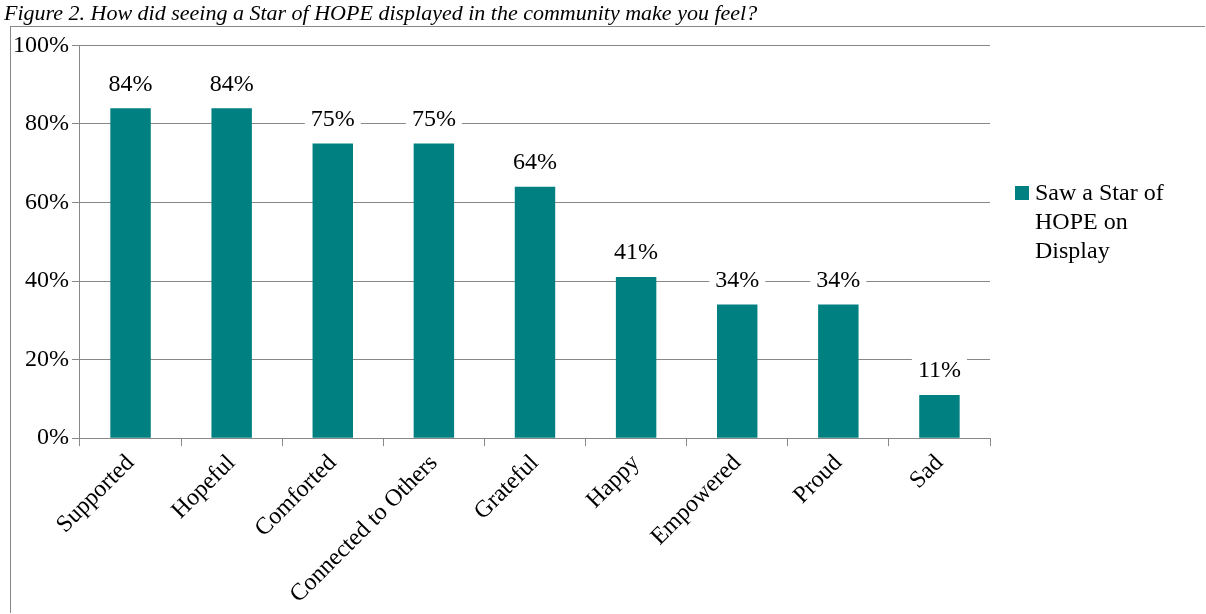  Describe the element at coordinates (52, 436) in the screenshot. I see `y-tick-label: 0%` at that location.